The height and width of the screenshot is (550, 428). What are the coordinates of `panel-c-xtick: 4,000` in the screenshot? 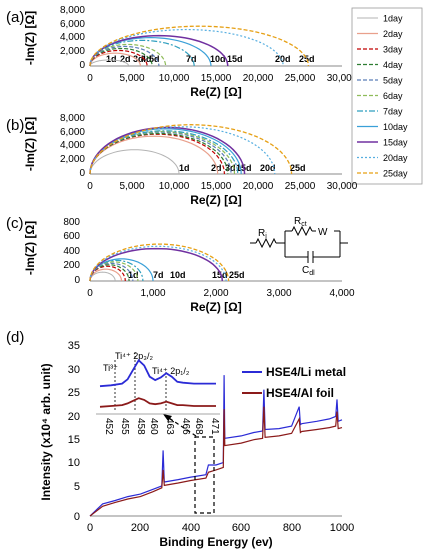 It's located at (341, 293).